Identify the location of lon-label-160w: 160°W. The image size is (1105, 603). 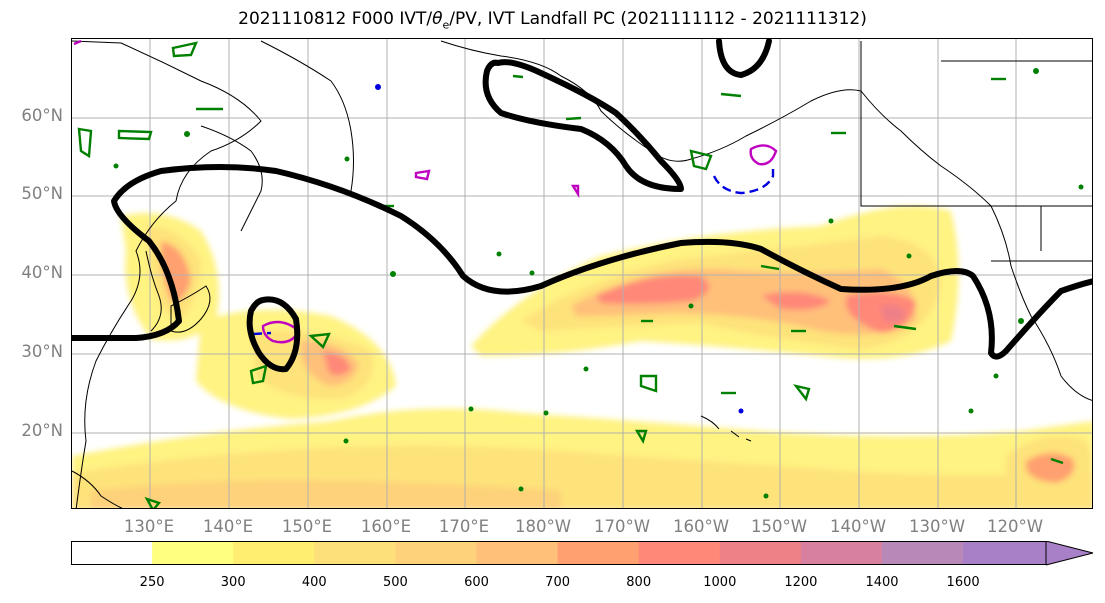
(701, 526).